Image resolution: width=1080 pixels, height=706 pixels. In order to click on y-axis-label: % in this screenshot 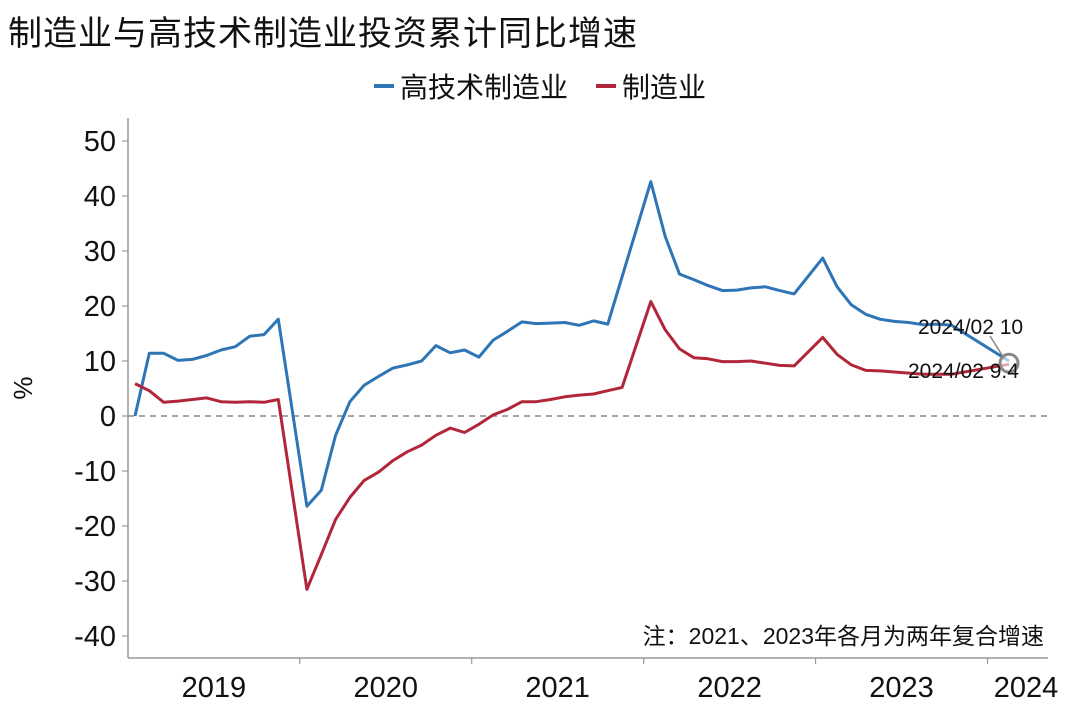, I will do `click(23, 387)`.